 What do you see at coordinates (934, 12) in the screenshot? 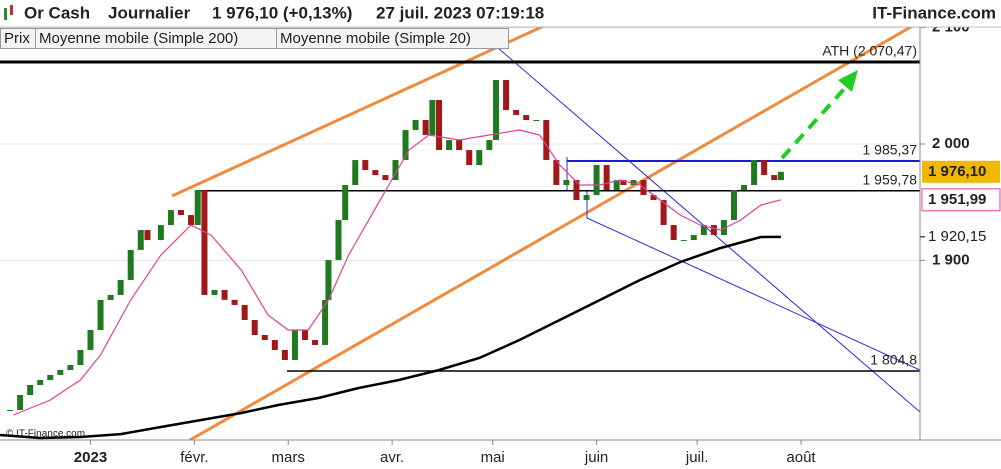
I see `header-source: IT-Finance.com` at bounding box center [934, 12].